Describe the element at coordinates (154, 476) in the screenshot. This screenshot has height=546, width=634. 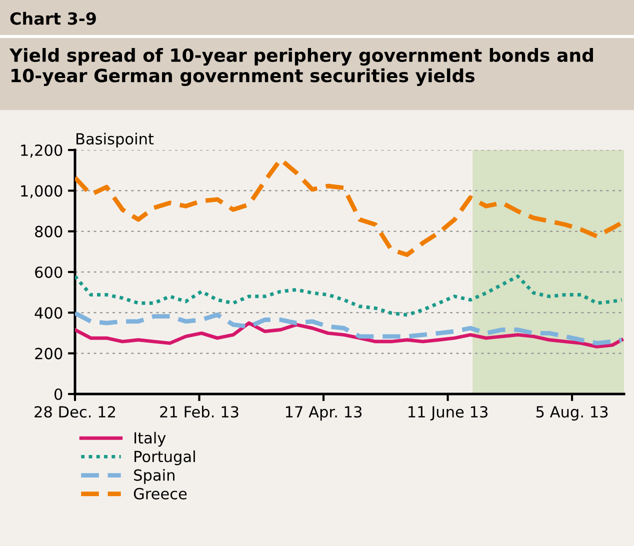
I see `legend-label: Spain` at that location.